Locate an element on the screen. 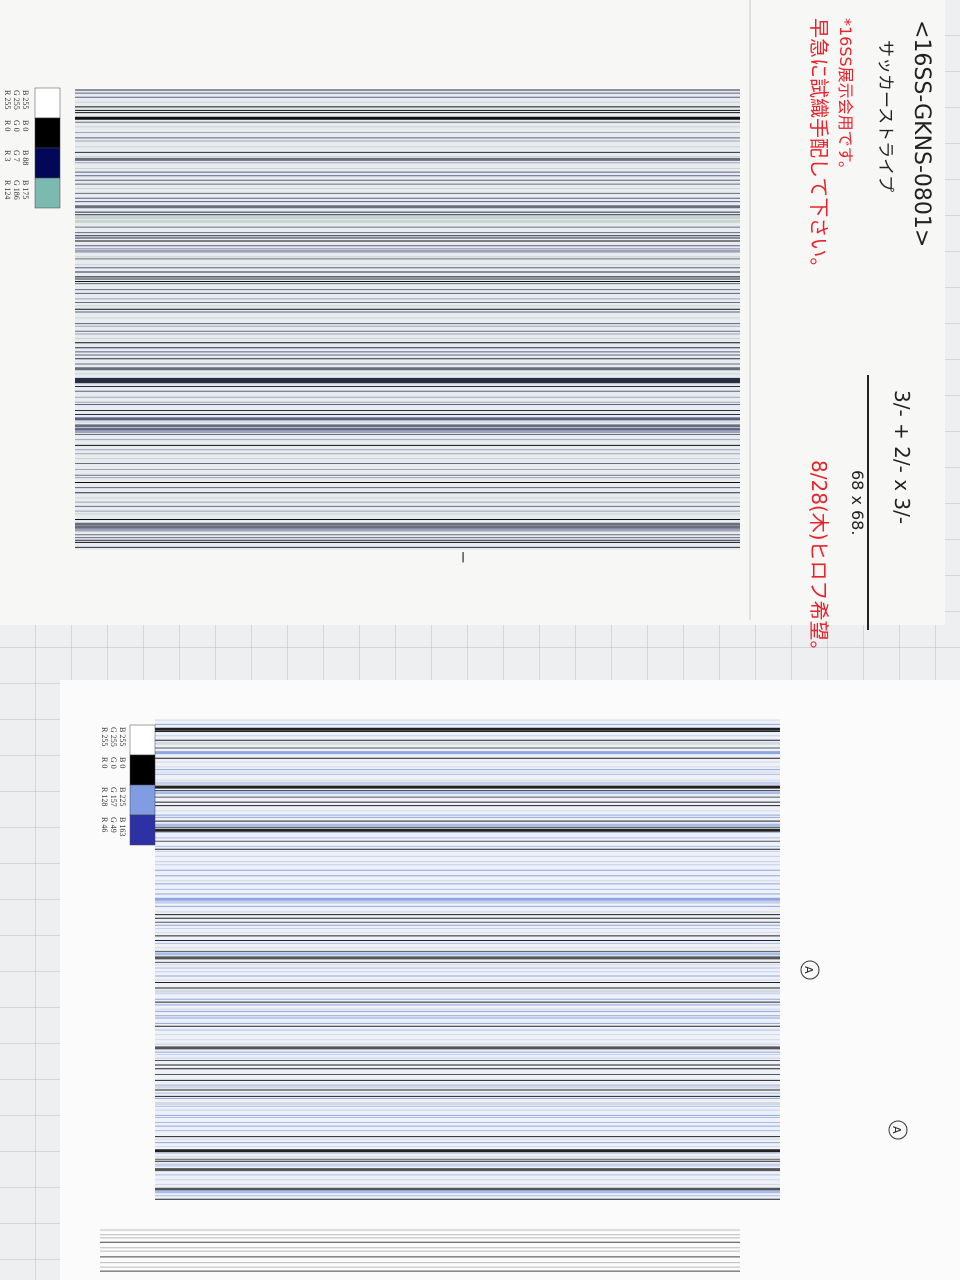  swatch-value: B 163 is located at coordinates (122, 826).